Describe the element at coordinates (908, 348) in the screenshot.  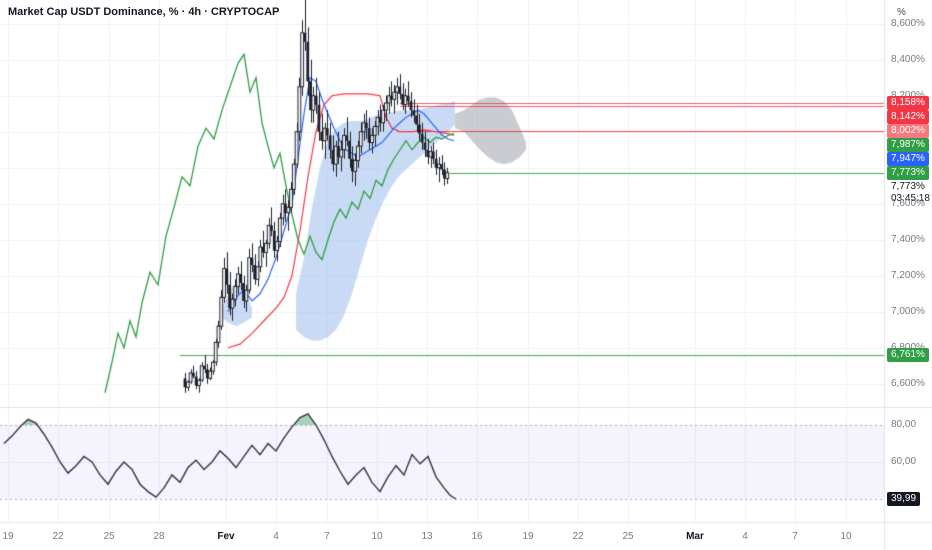
I see `price-tick-label: 6,800%` at that location.